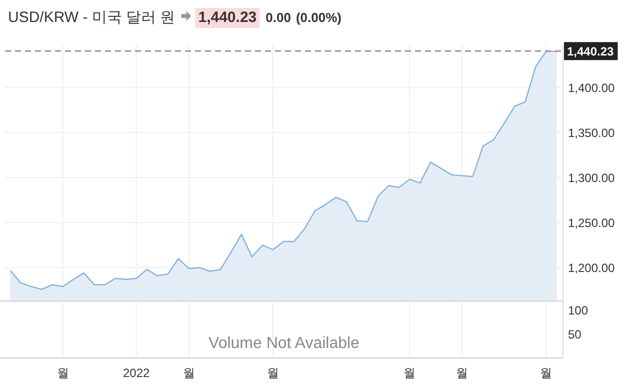  Describe the element at coordinates (575, 335) in the screenshot. I see `y-tick-label: 50` at that location.